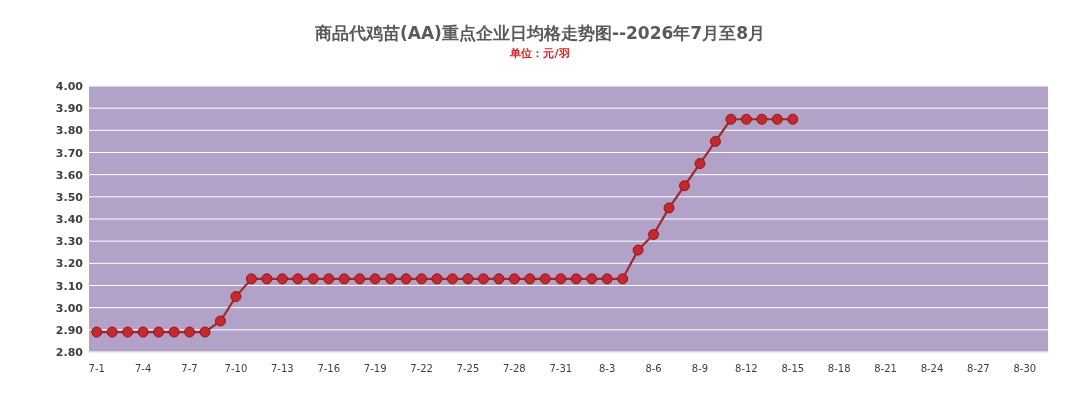  Describe the element at coordinates (189, 368) in the screenshot. I see `x-tick-label: 7-7` at that location.